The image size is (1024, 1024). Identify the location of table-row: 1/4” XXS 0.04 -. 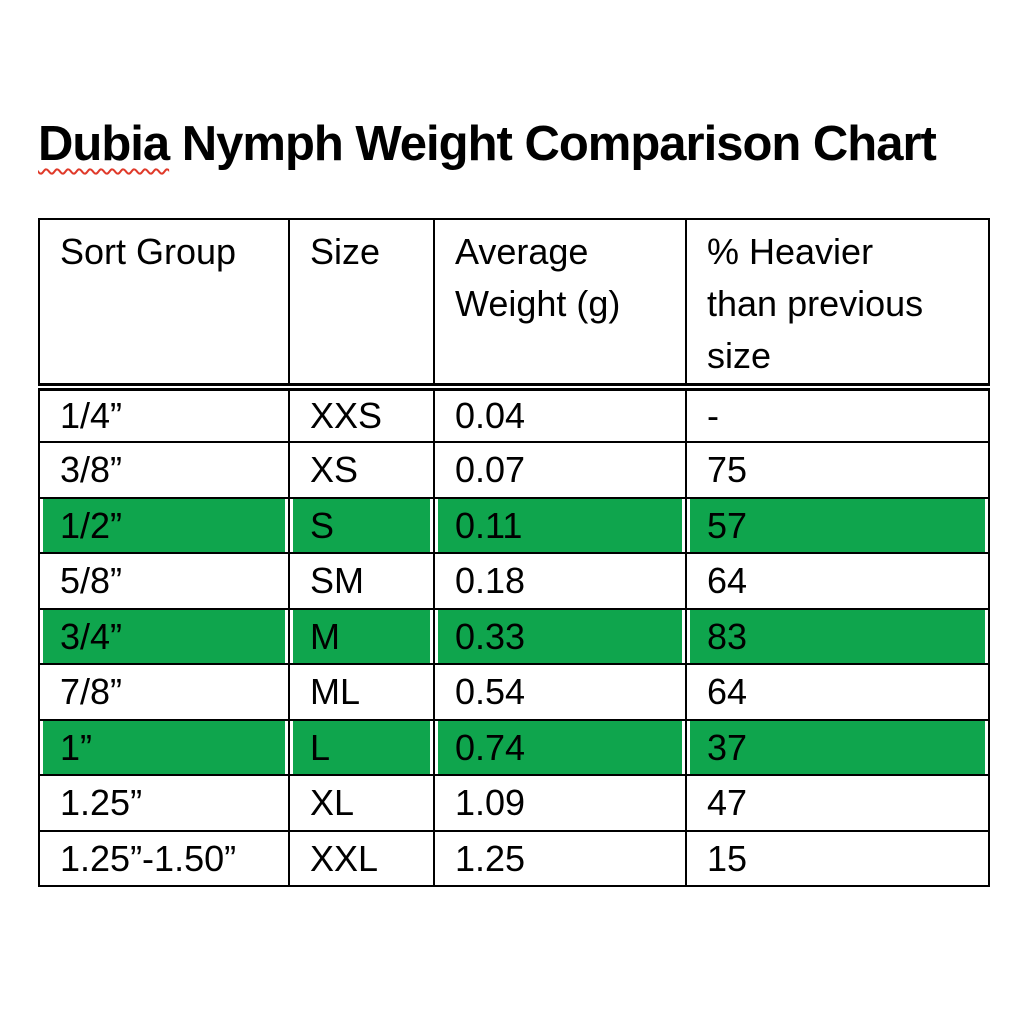
(514, 414).